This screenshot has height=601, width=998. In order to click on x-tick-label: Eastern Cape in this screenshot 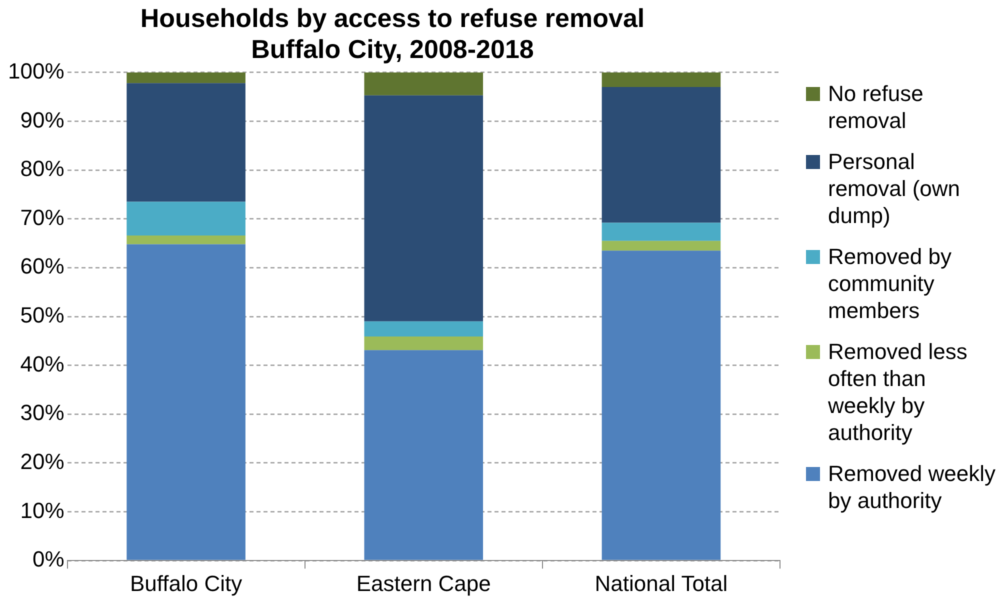, I will do `click(423, 583)`.